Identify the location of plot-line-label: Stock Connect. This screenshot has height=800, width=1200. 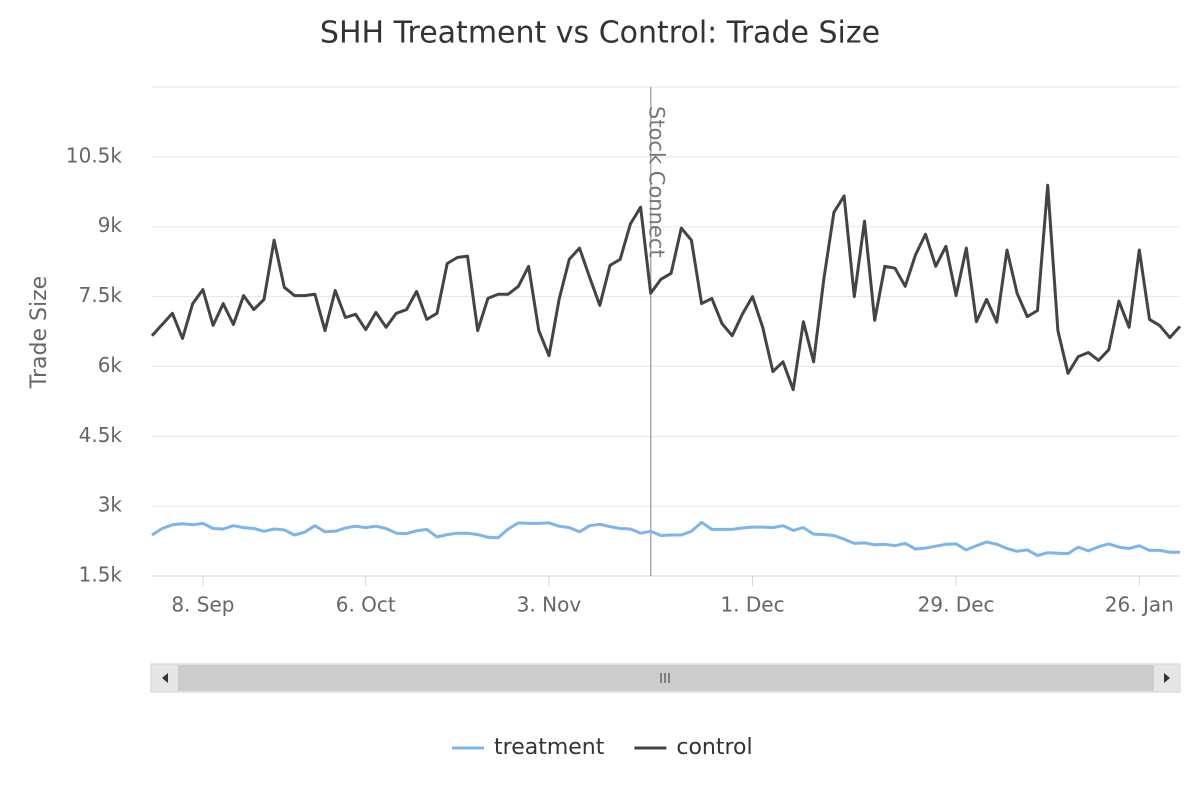
(657, 182).